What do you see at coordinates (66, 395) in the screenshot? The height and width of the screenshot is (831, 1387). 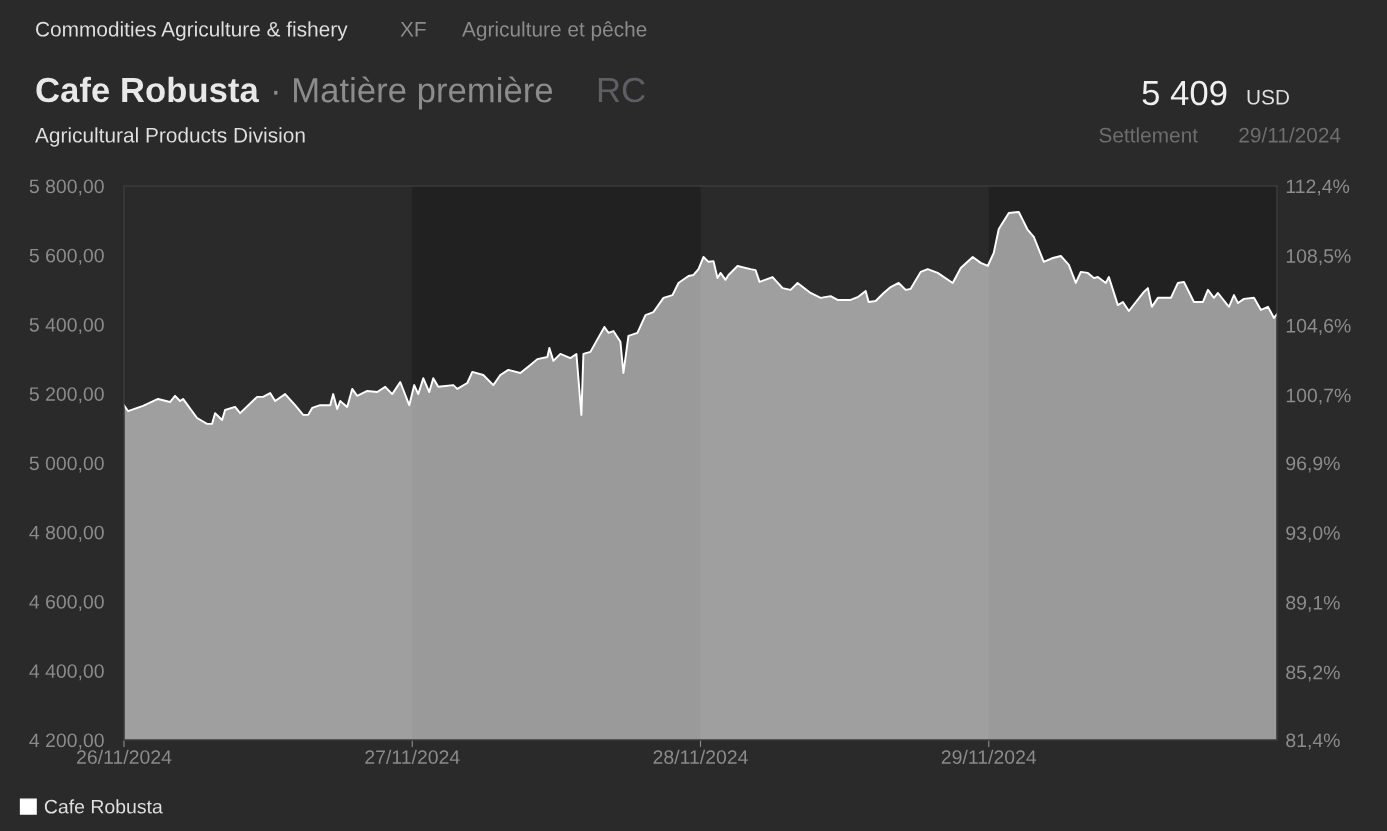 I see `y-tick-label: 5 200,00` at bounding box center [66, 395].